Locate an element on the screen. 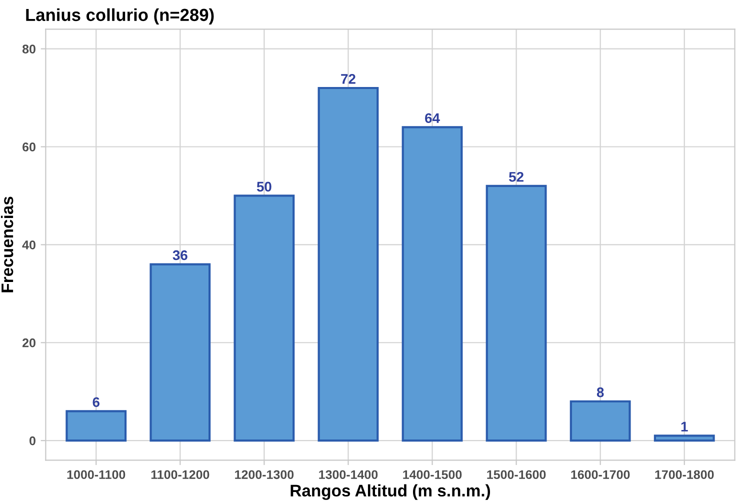 This screenshot has height=504, width=737. x-tick-label: 1500-1600 is located at coordinates (516, 475).